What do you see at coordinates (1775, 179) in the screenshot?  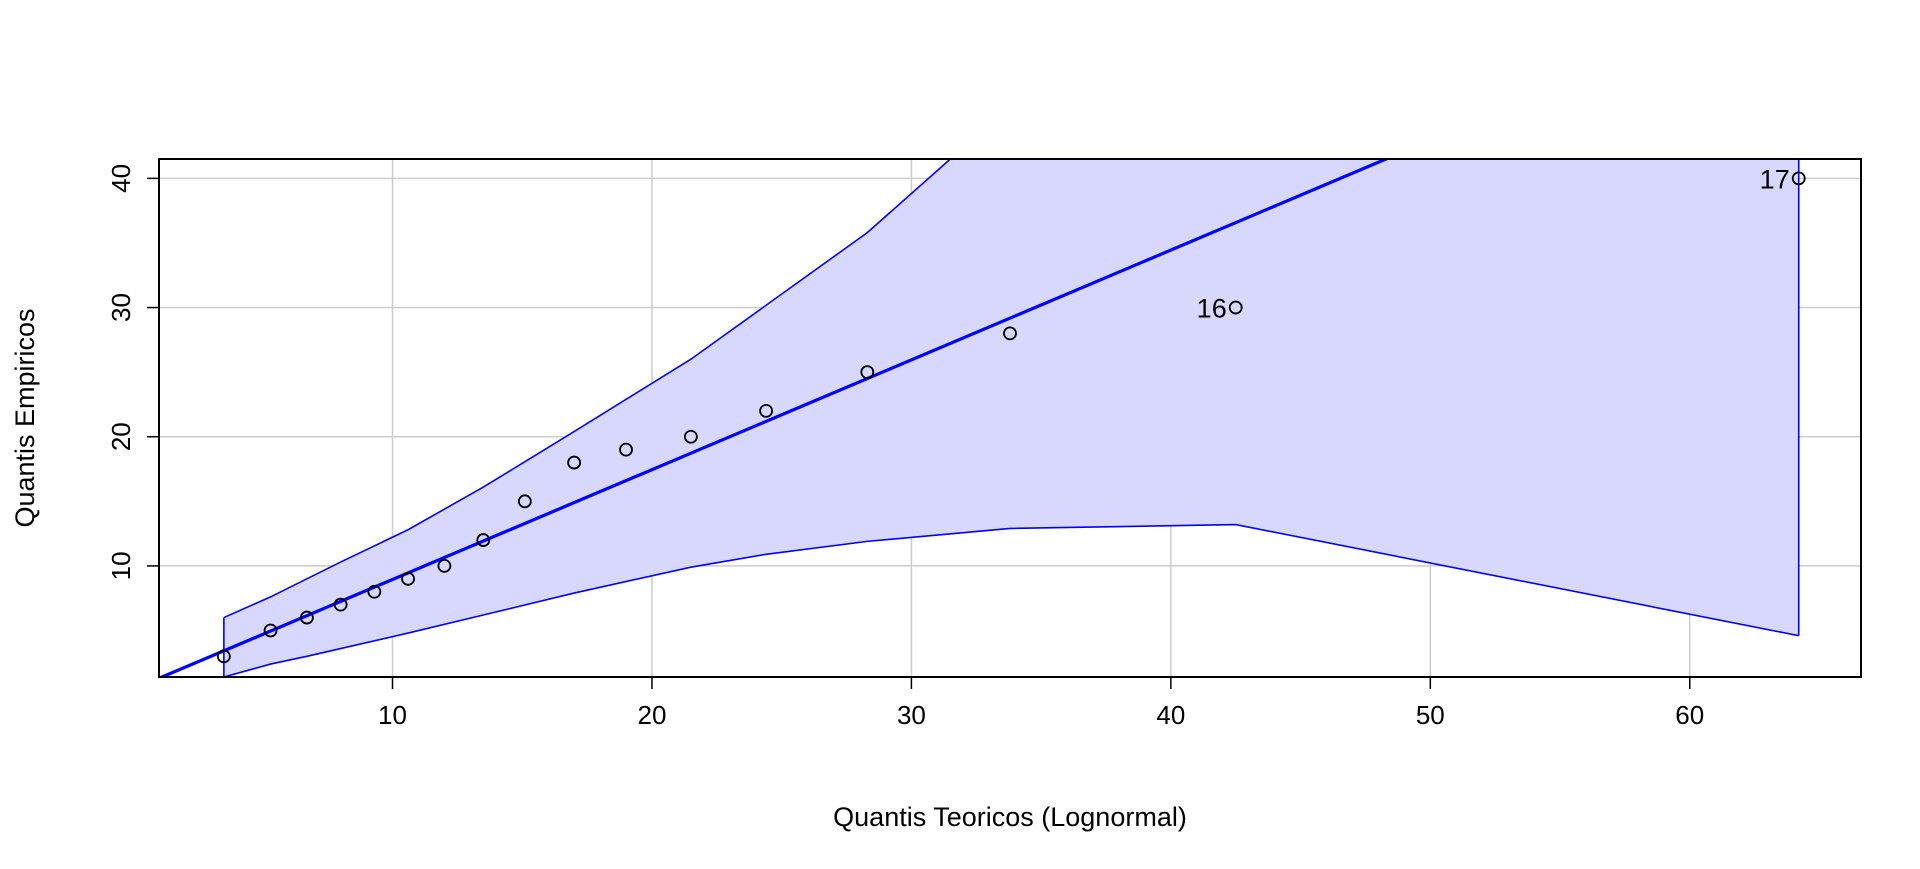 I see `point-label-17: 17` at bounding box center [1775, 179].